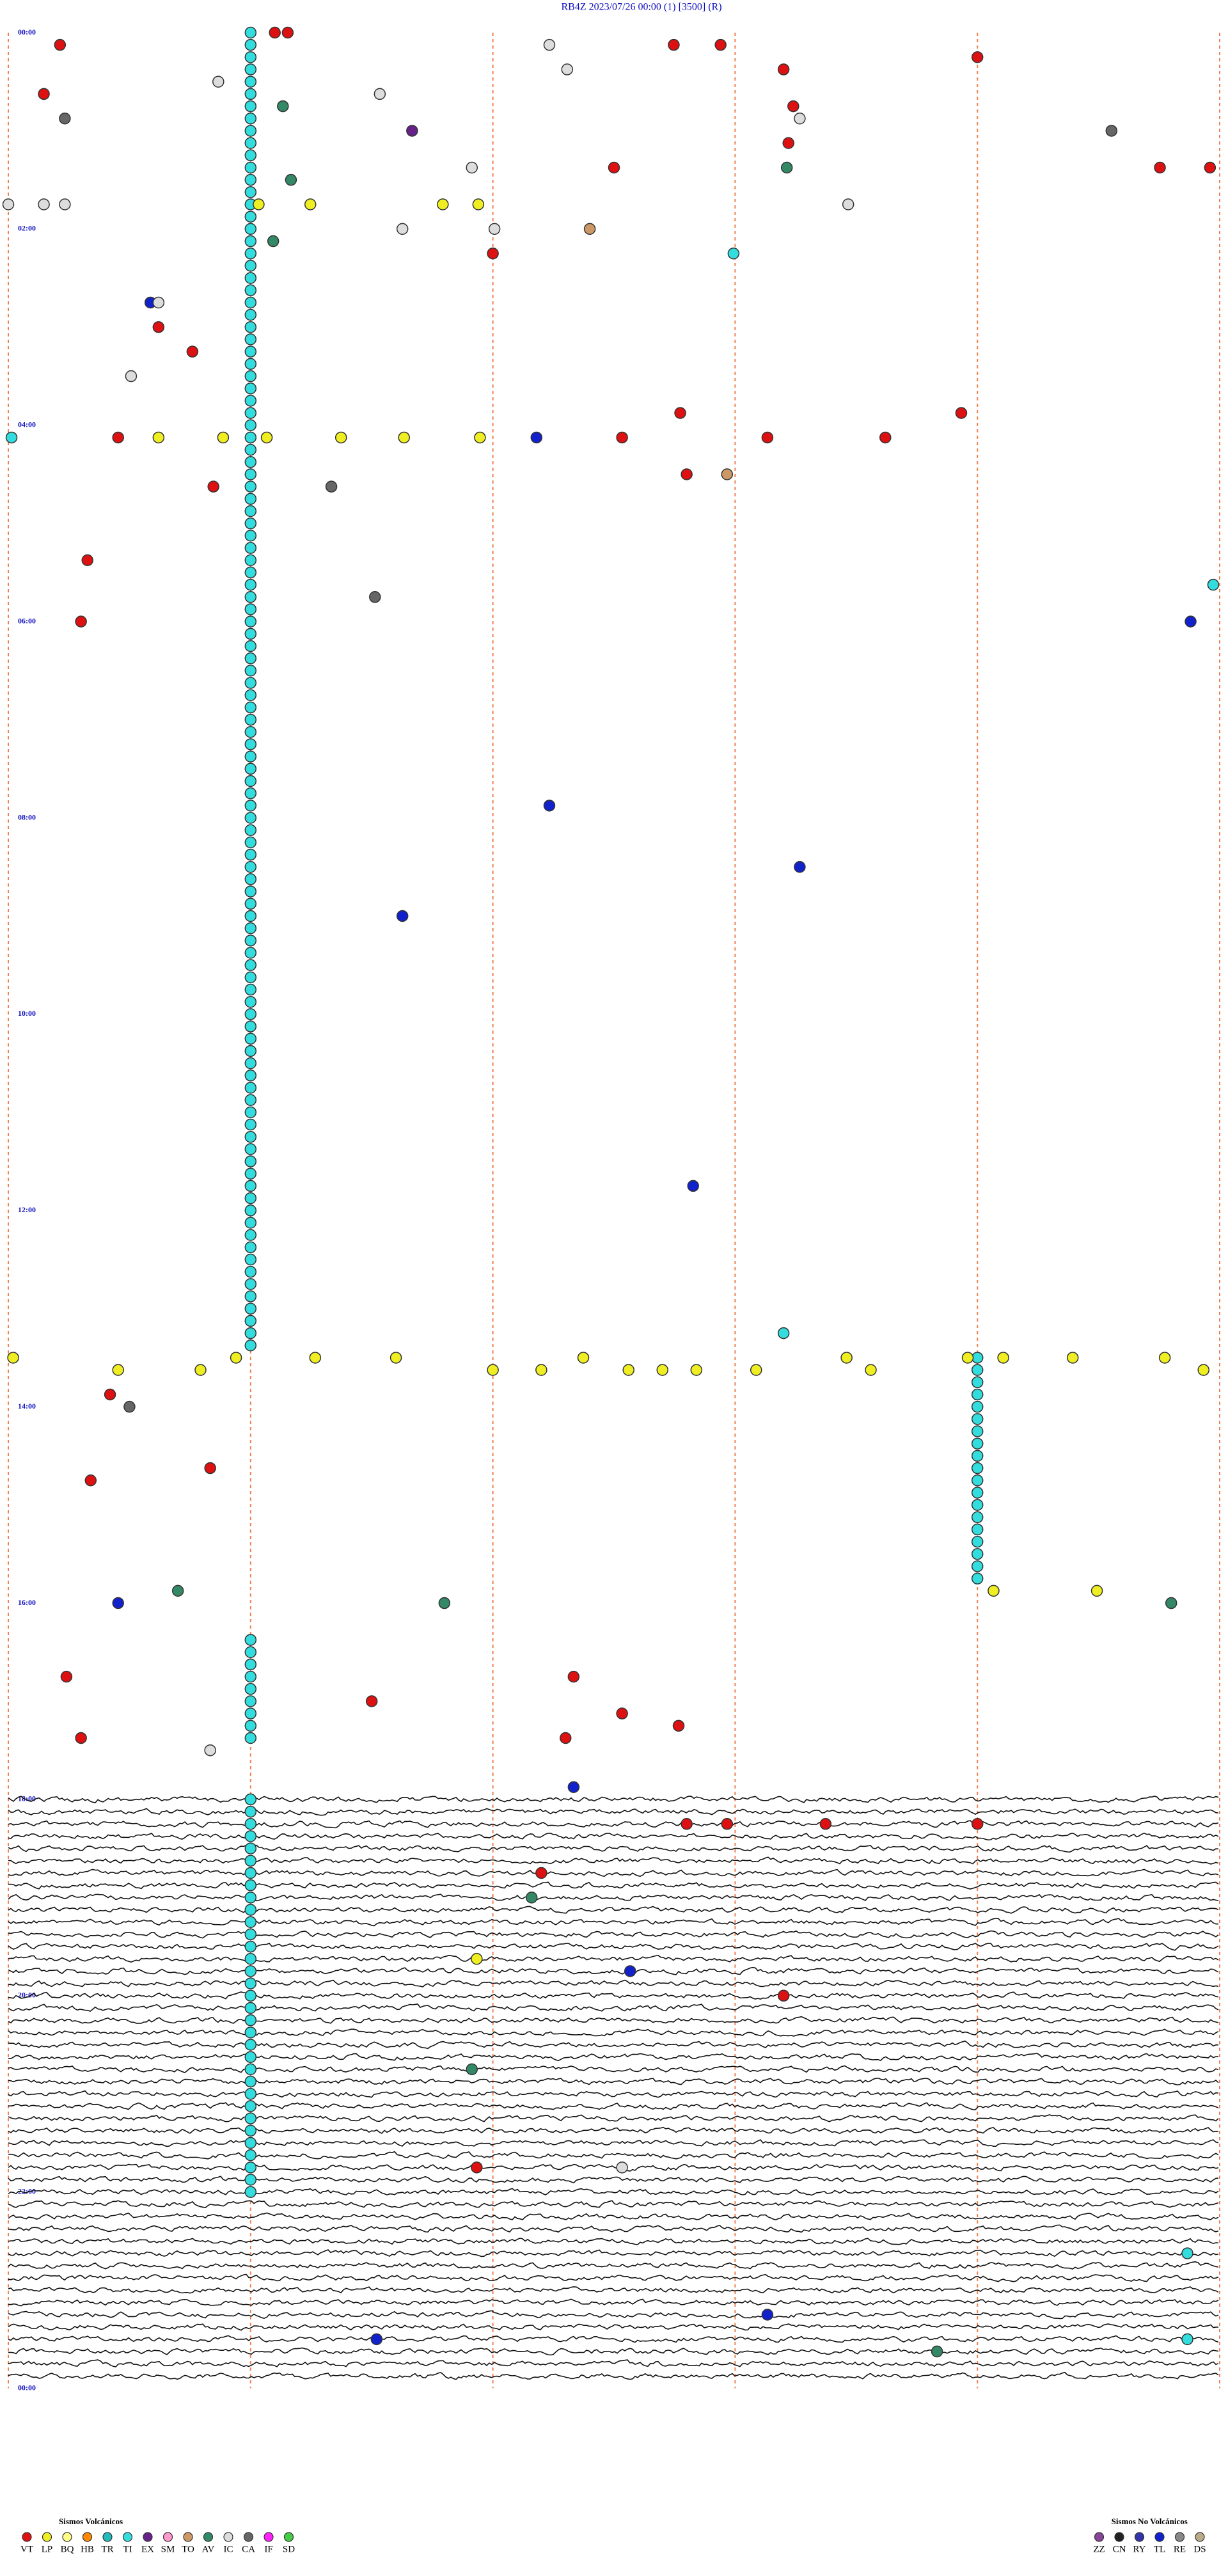 The height and width of the screenshot is (2576, 1228). Describe the element at coordinates (268, 2549) in the screenshot. I see `legend-label: IF` at that location.